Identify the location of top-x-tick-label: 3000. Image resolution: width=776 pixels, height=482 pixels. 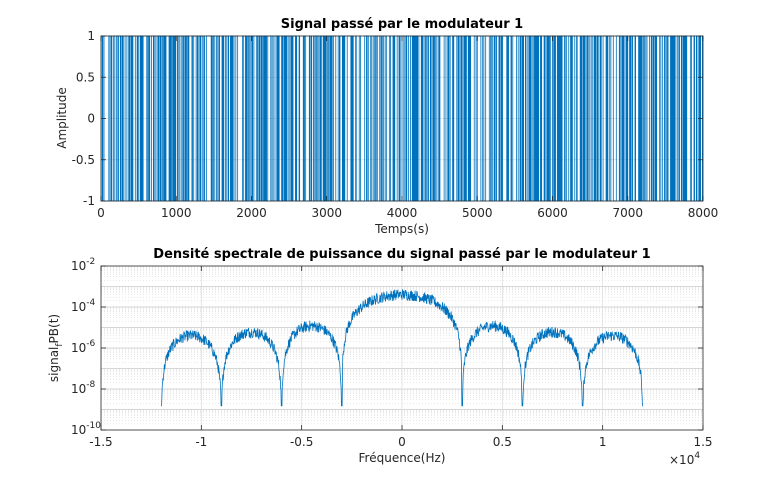
(326, 213).